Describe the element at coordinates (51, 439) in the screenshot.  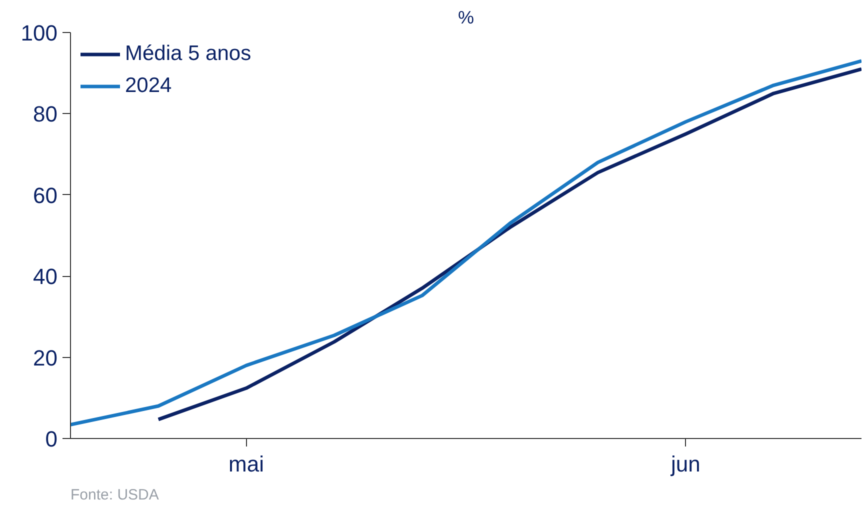
I see `y-tick-label: 0` at that location.